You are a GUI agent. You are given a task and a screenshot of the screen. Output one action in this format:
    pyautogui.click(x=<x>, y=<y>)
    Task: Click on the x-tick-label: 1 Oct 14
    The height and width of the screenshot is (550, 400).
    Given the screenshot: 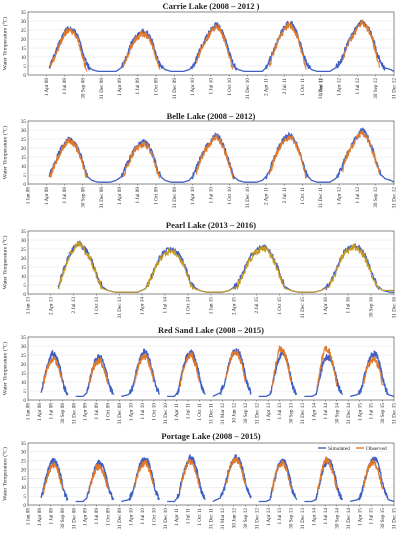 What is the action you would take?
    pyautogui.click(x=189, y=306)
    